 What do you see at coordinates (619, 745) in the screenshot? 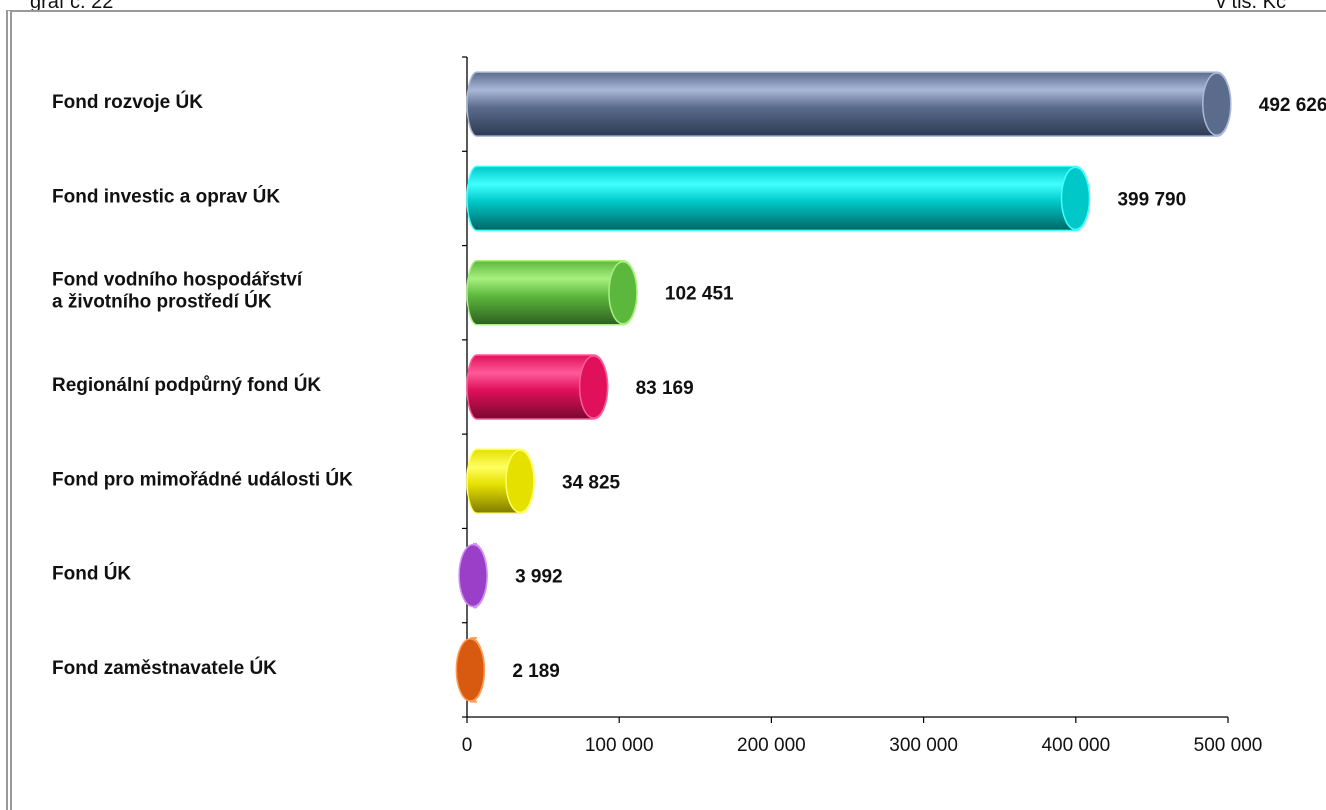
I see `x-tick-label: 100 000` at bounding box center [619, 745].